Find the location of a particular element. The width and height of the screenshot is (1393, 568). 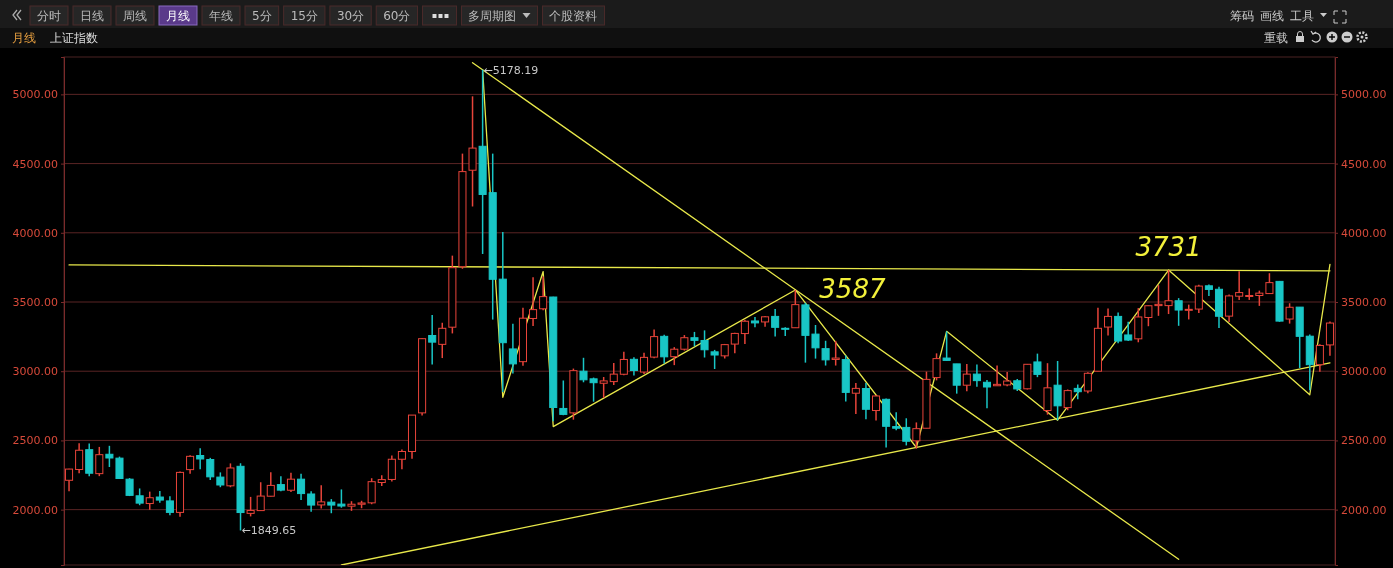

y2-tick-label: 3500.00 is located at coordinates (1364, 303).